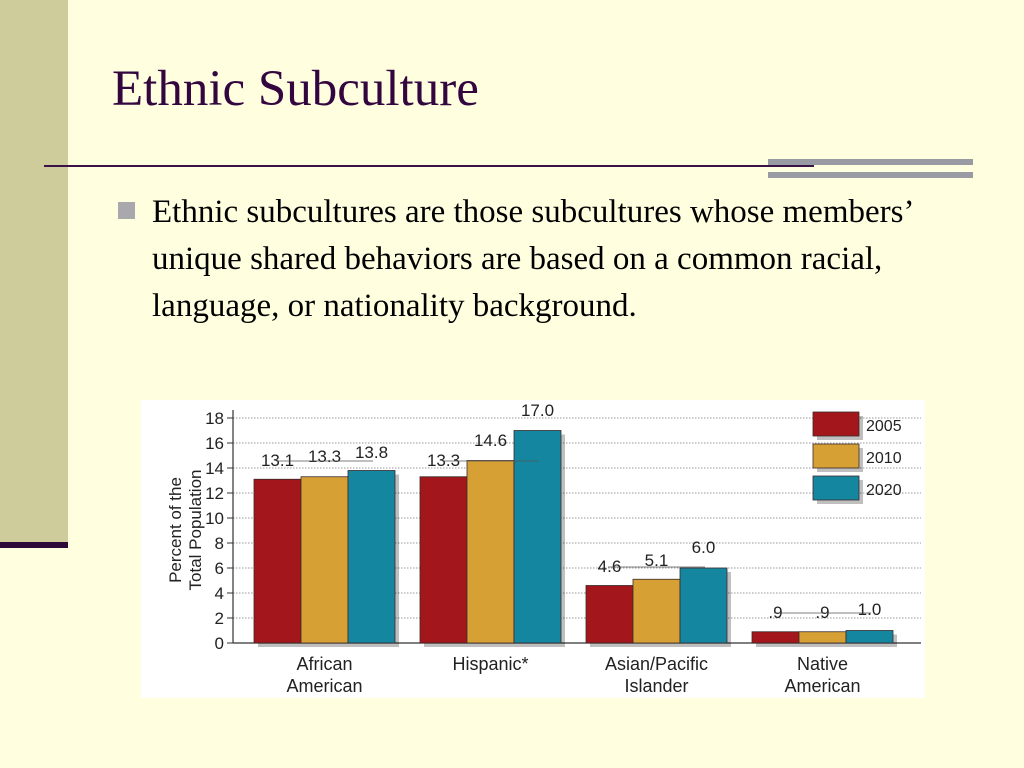 The width and height of the screenshot is (1024, 768). What do you see at coordinates (490, 552) in the screenshot?
I see `bar-hispanic-2010` at bounding box center [490, 552].